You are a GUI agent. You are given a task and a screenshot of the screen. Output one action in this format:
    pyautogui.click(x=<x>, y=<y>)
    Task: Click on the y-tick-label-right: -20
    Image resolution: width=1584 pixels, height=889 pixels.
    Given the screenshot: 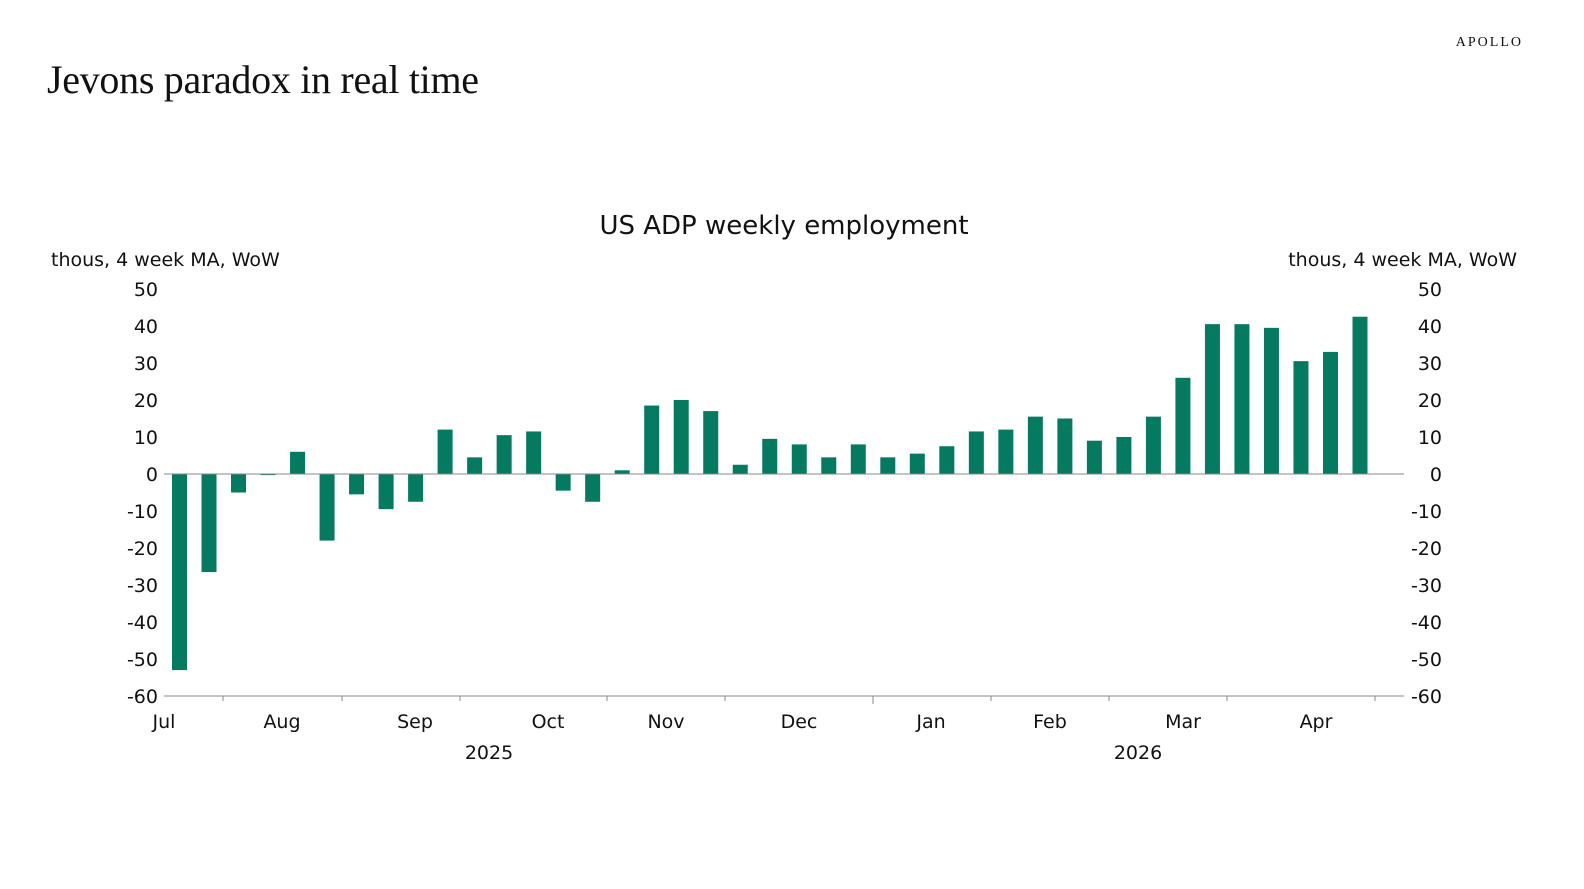 What is the action you would take?
    pyautogui.click(x=1426, y=549)
    